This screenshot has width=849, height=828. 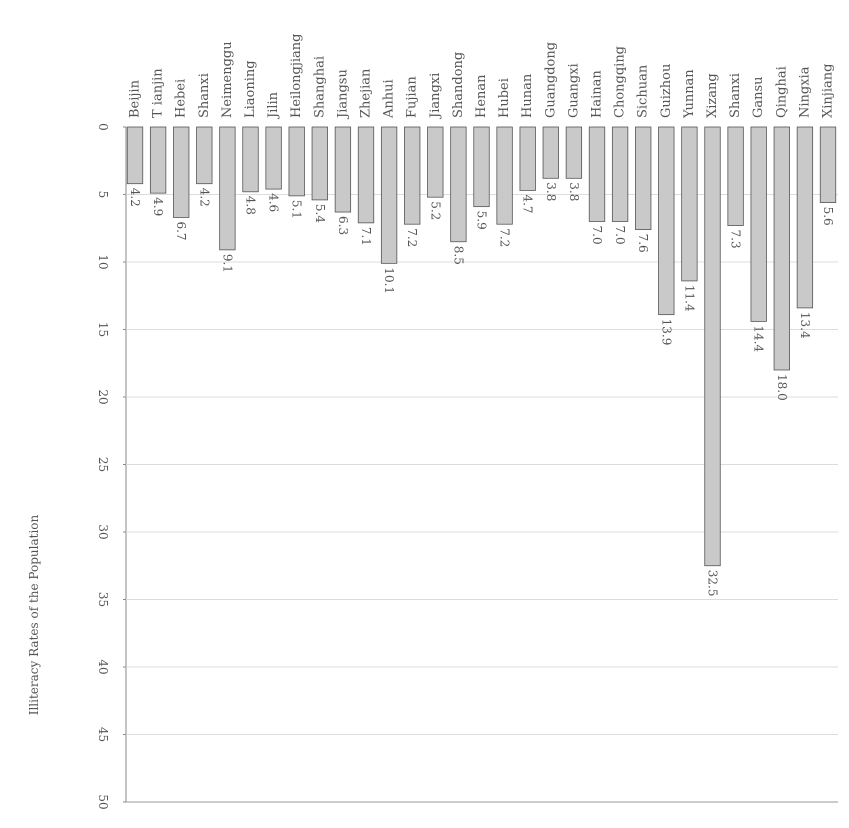 What do you see at coordinates (828, 216) in the screenshot?
I see `value-label: 5.6` at bounding box center [828, 216].